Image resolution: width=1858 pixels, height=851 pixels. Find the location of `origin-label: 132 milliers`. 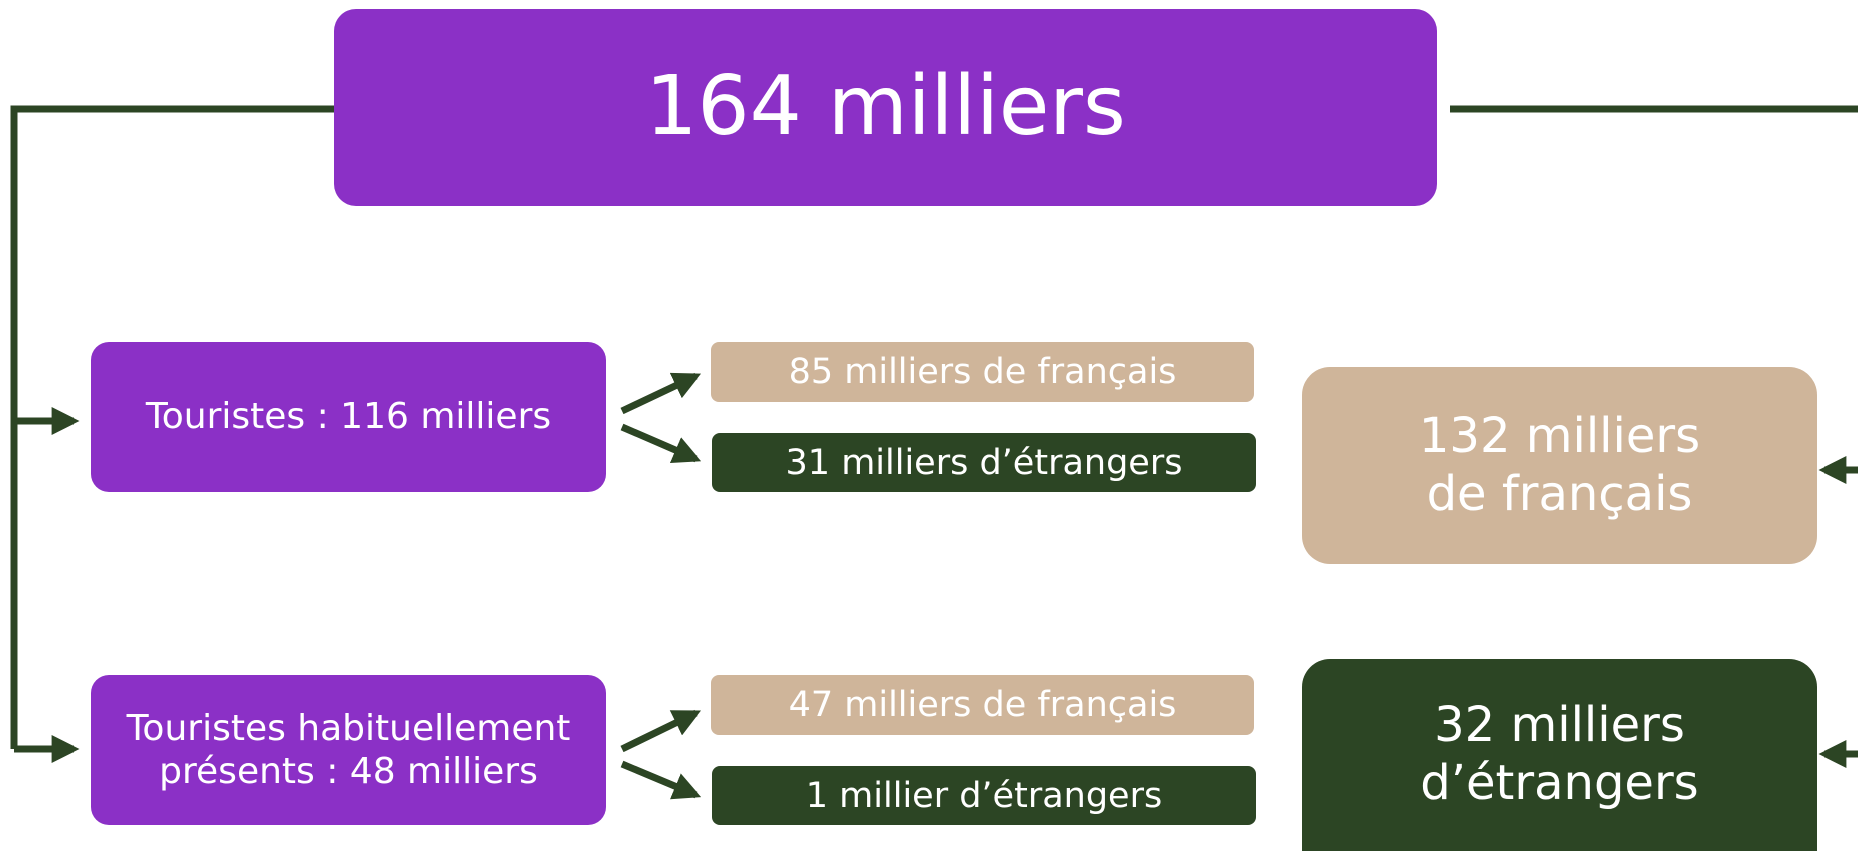

origin-label: 132 milliers is located at coordinates (1559, 435).